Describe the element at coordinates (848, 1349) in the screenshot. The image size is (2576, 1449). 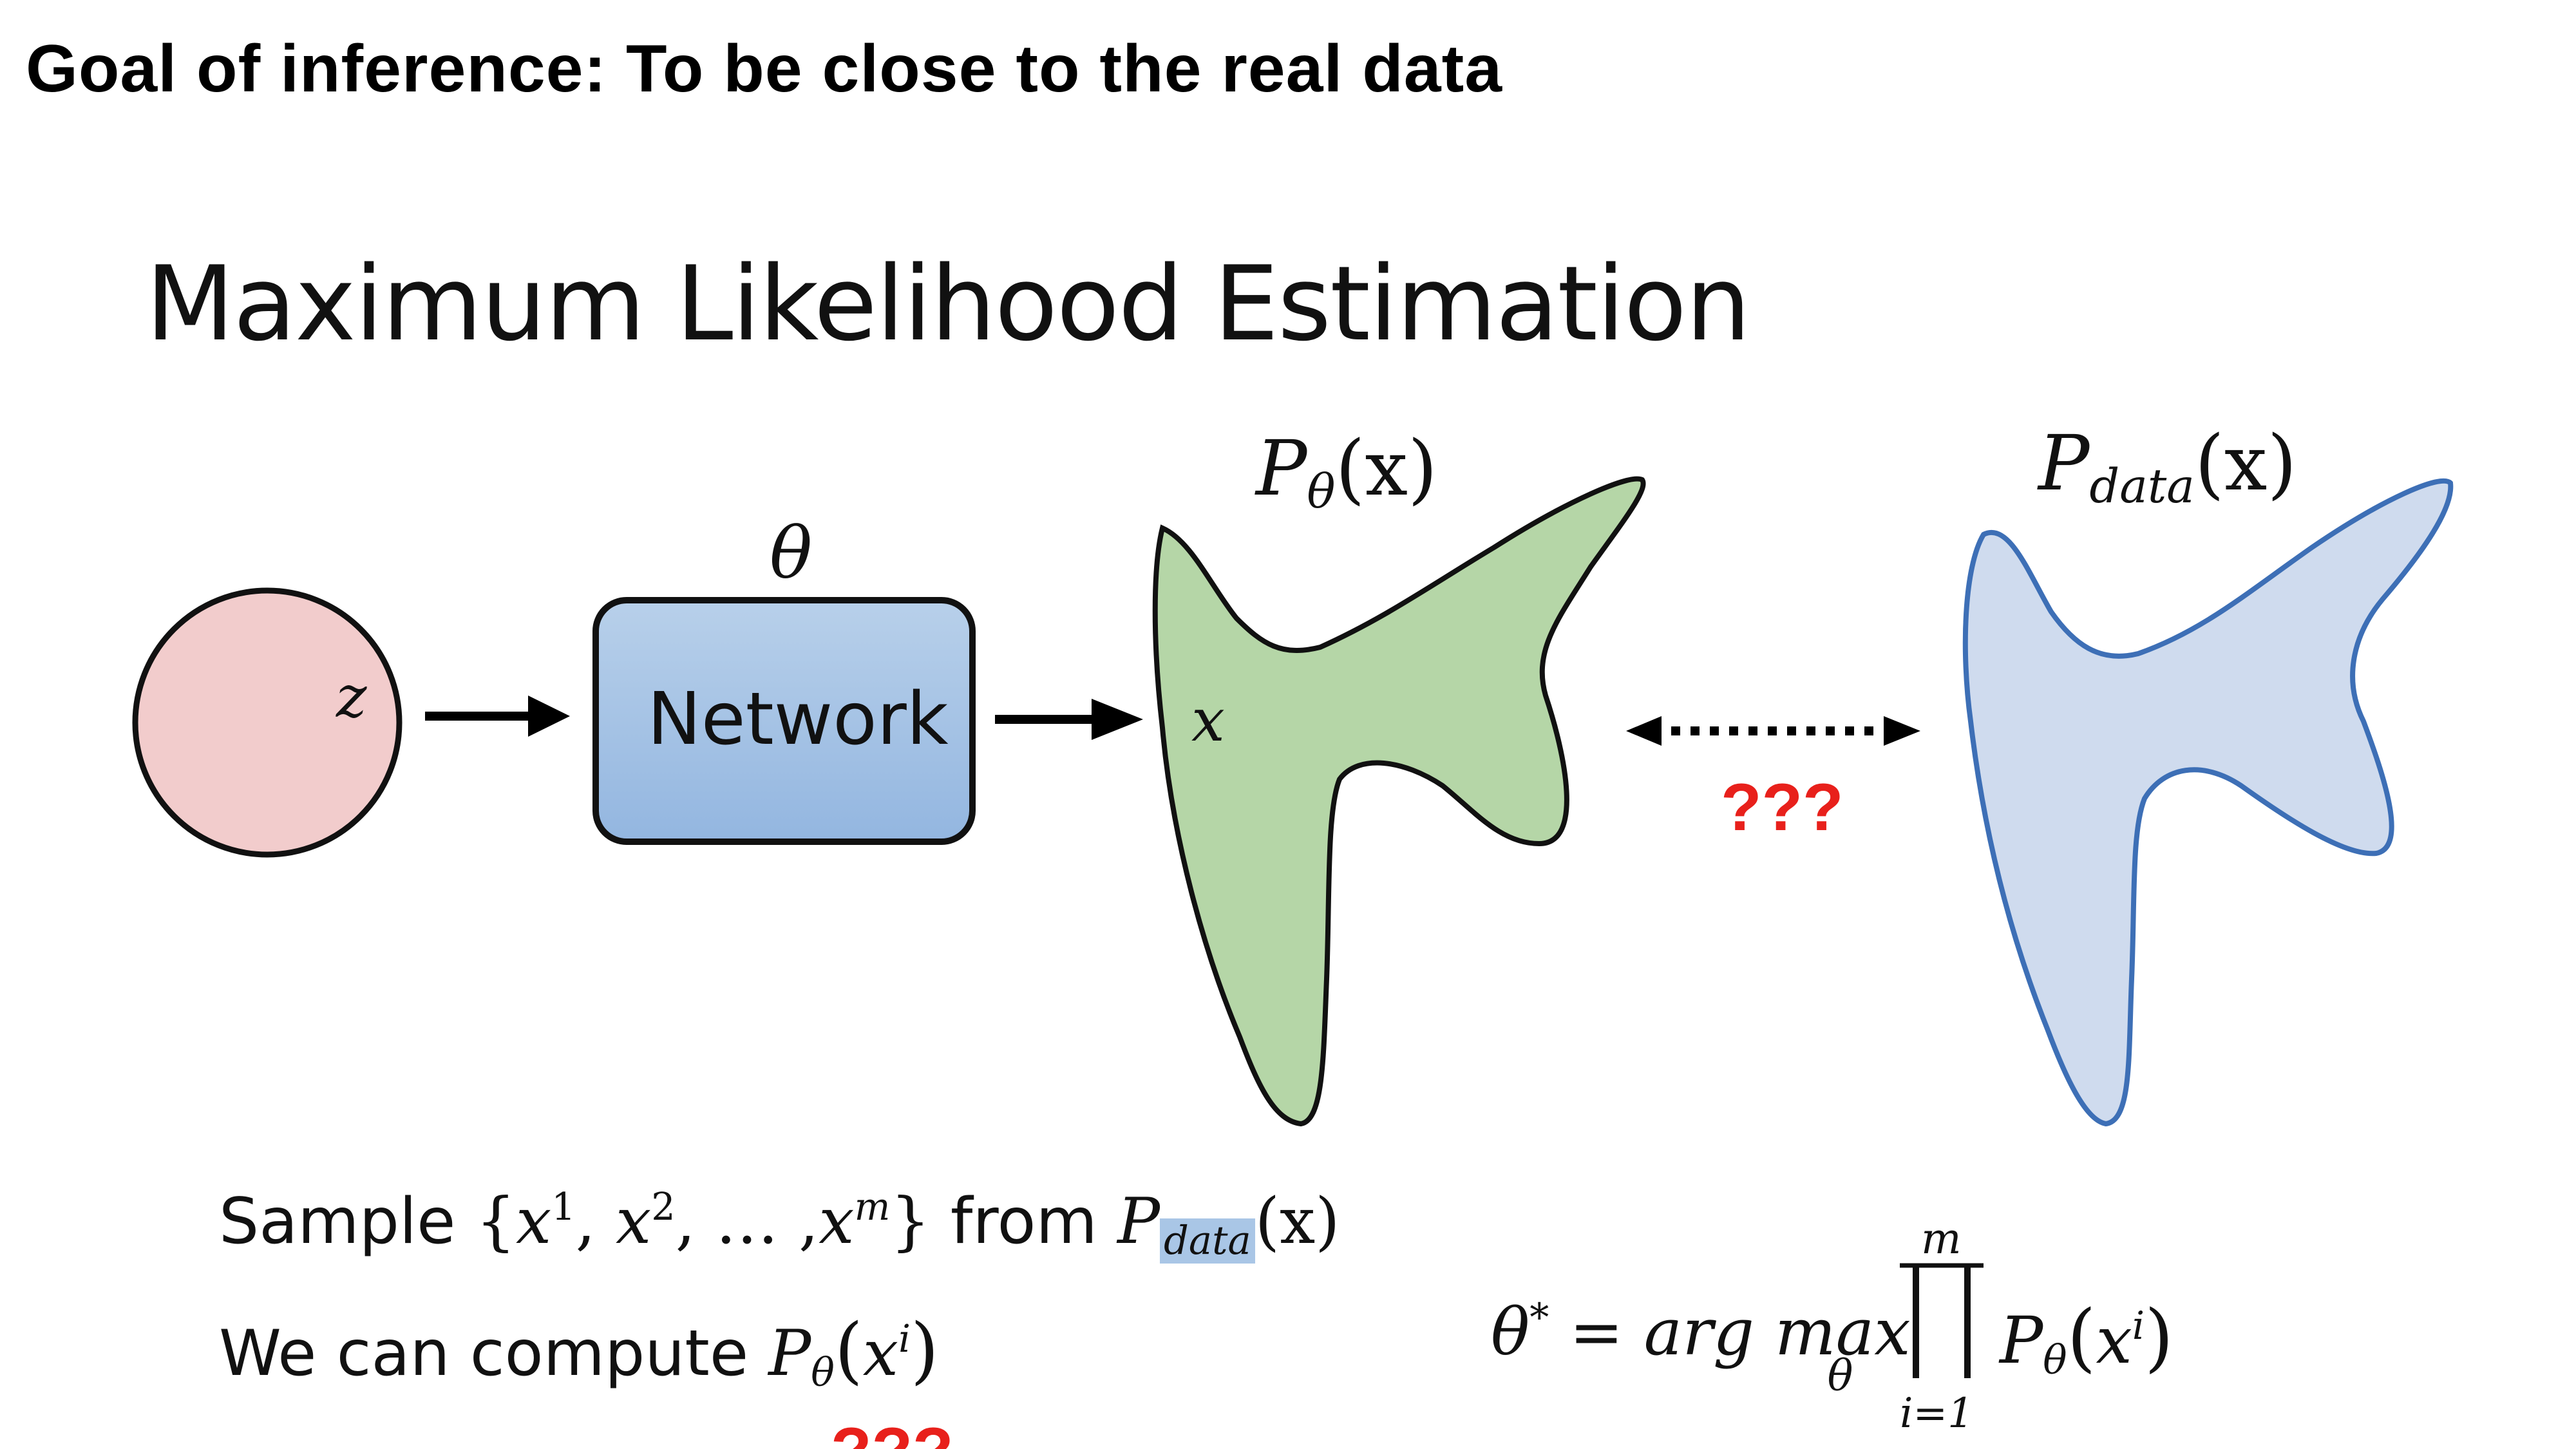
I see `compute-open-paren: (` at that location.